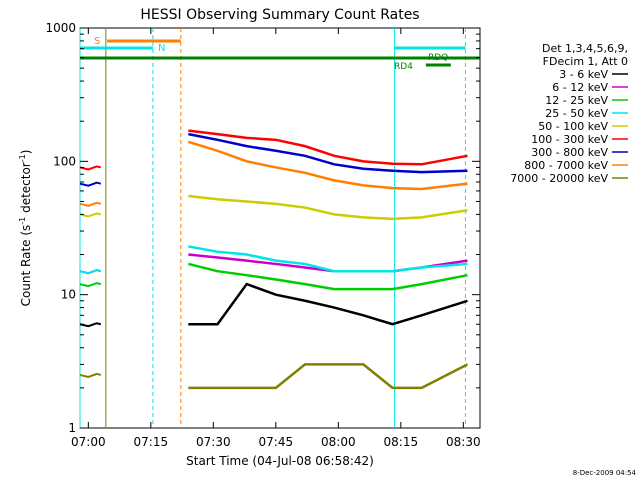 This screenshot has height=480, width=640. I want to click on y-axis-label-sup1: -1, so click(22, 221).